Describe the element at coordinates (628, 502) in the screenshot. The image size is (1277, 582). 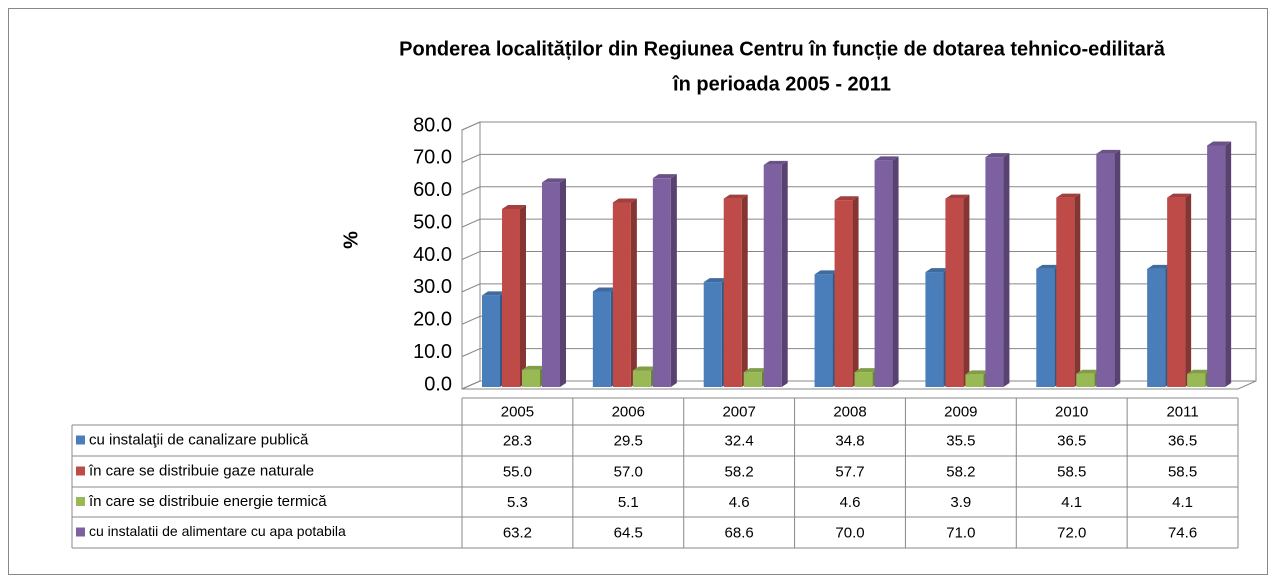
I see `data-label: 5.1` at that location.